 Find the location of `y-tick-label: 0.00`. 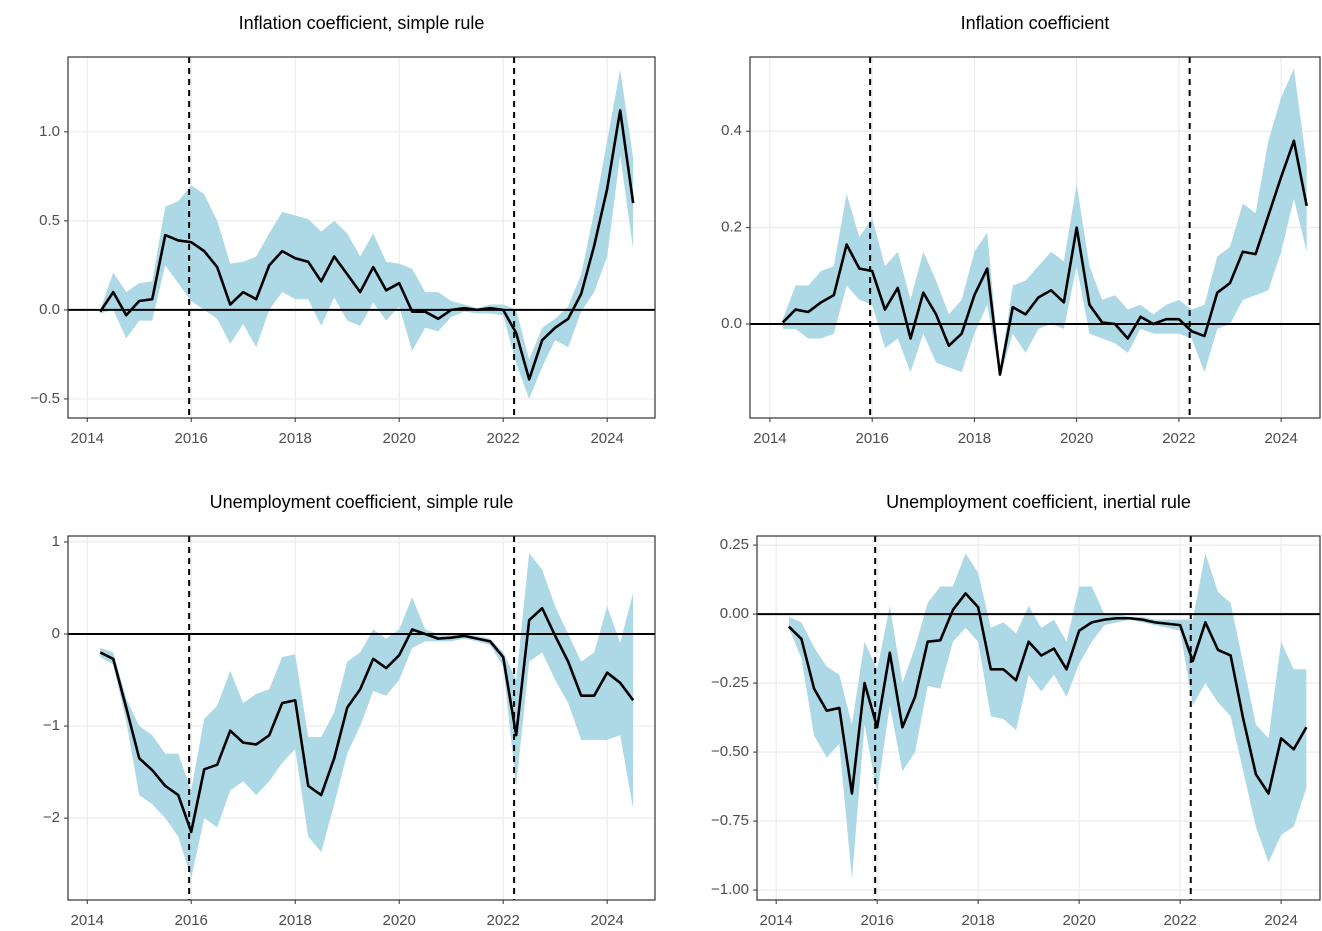

y-tick-label: 0.00 is located at coordinates (734, 613).